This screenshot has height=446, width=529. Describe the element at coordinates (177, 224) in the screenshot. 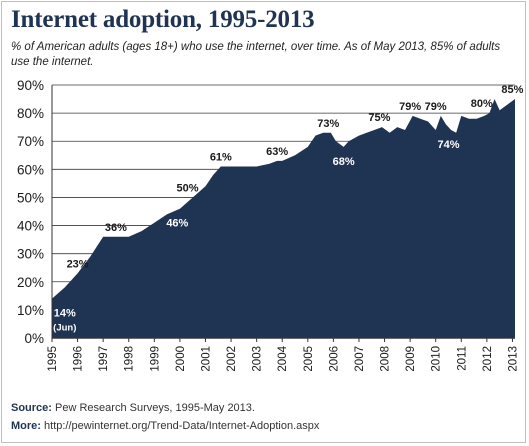

I see `data-label: 46%` at that location.